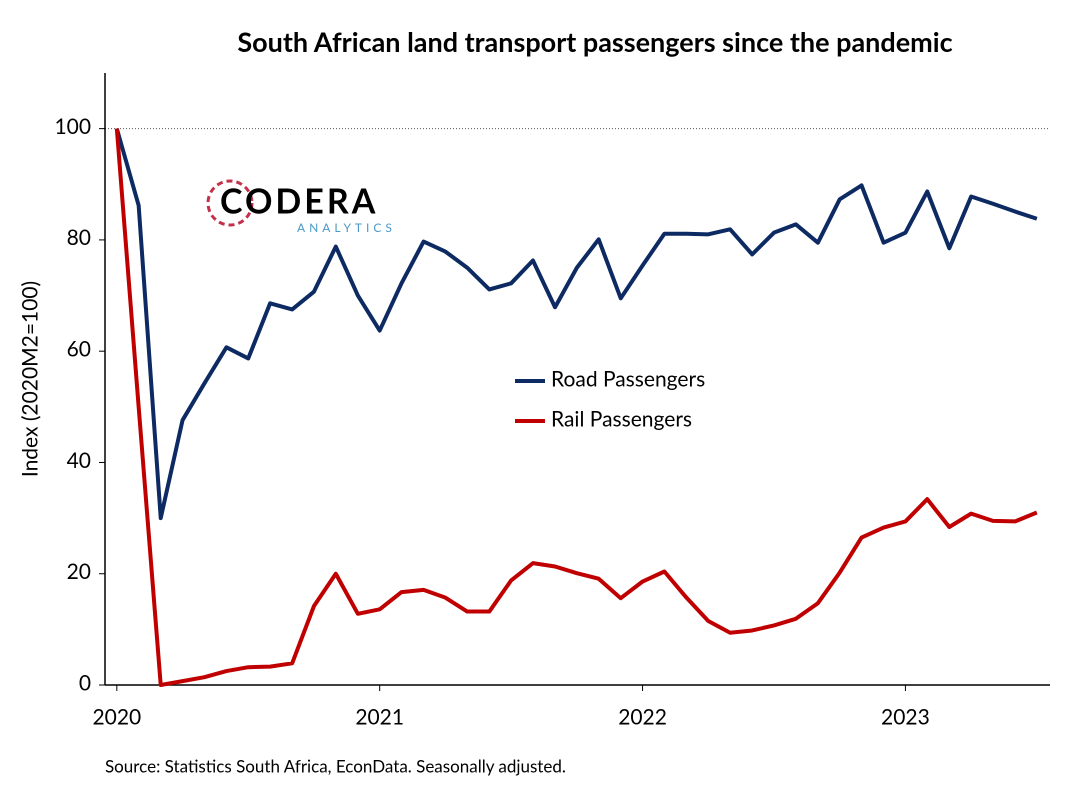 This screenshot has width=1080, height=789. What do you see at coordinates (299, 201) in the screenshot?
I see `logo-name: CODERA` at bounding box center [299, 201].